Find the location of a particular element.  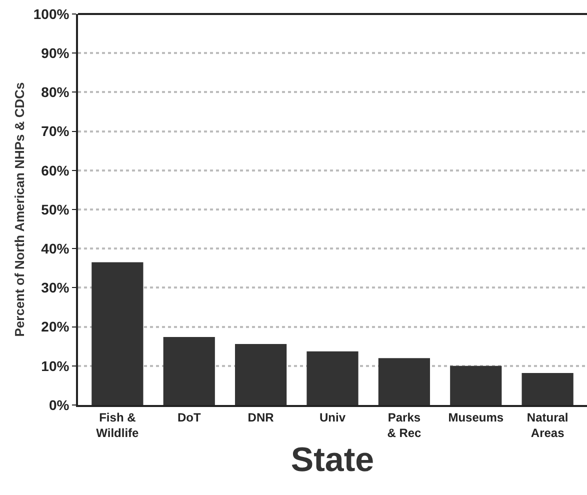

y-tick-label: 10% is located at coordinates (55, 366).